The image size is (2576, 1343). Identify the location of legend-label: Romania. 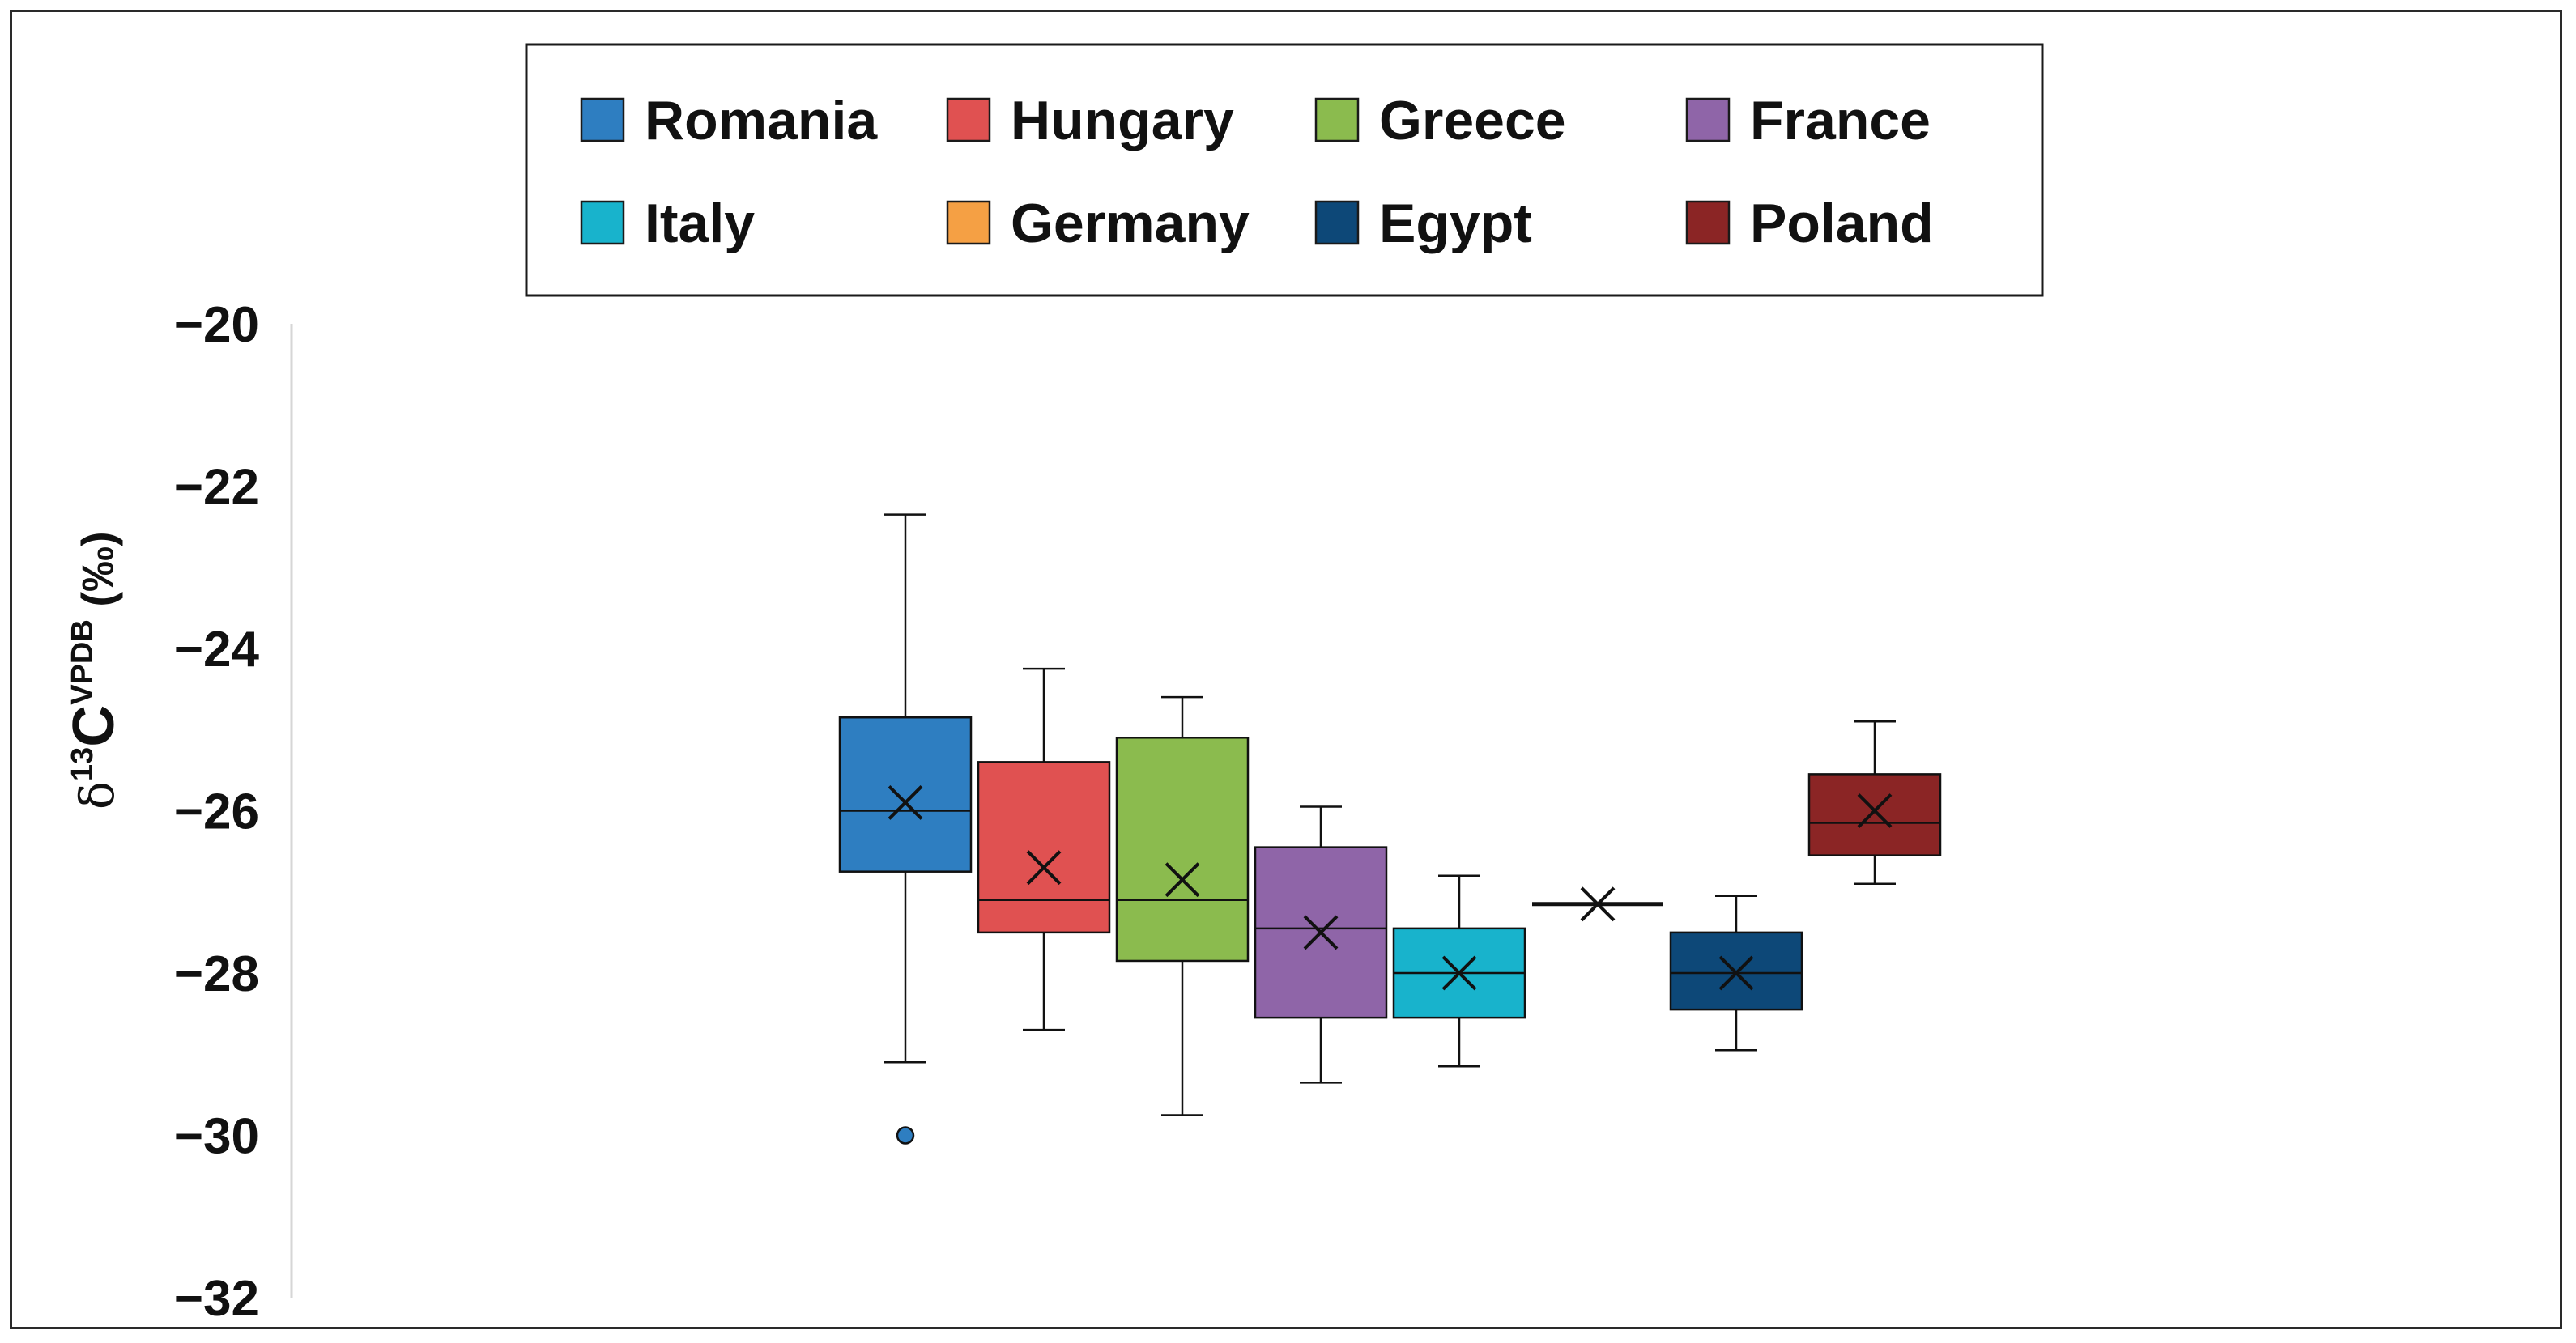
(761, 121).